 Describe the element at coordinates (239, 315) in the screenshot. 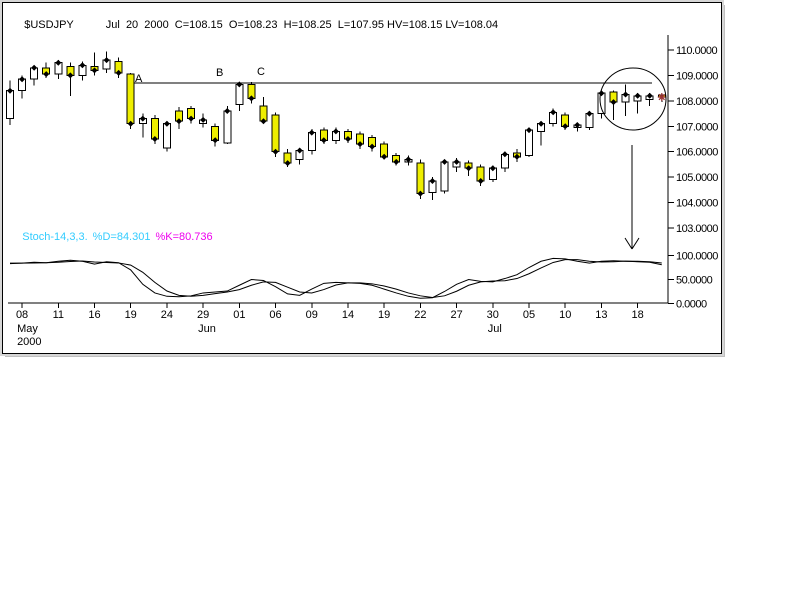

I see `date-tick-label: 01` at that location.